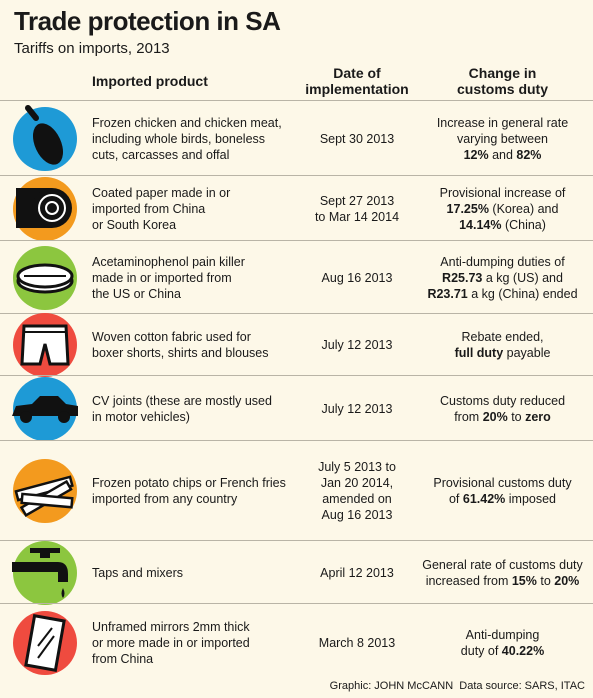 Image resolution: width=593 pixels, height=698 pixels. What do you see at coordinates (447, 293) in the screenshot?
I see `change-text: R23.71` at bounding box center [447, 293].